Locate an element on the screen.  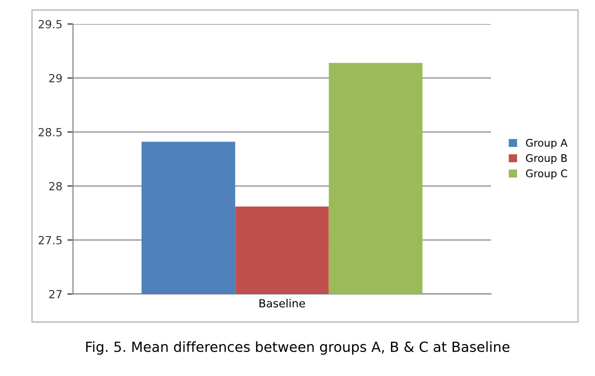
legend-label: Group B is located at coordinates (546, 159).